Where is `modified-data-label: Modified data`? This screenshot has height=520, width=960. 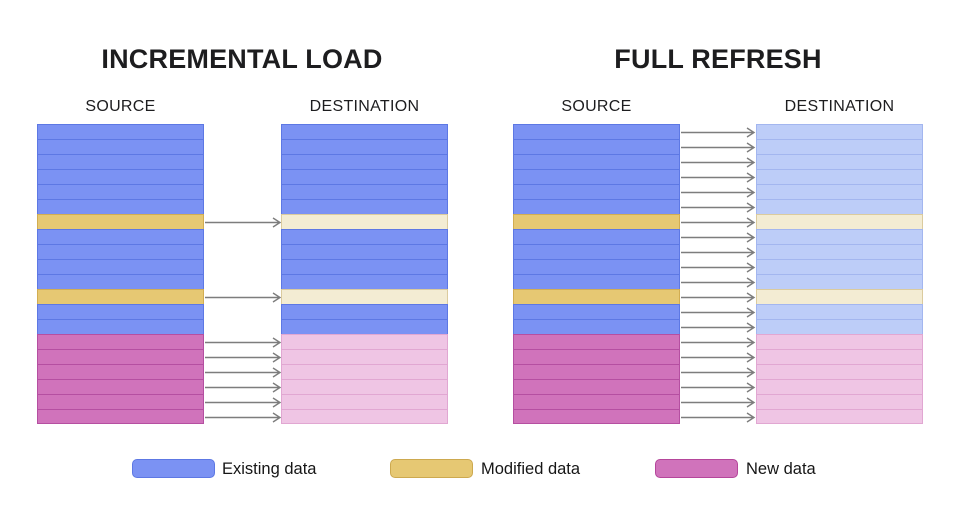
modified-data-label: Modified data is located at coordinates (531, 469).